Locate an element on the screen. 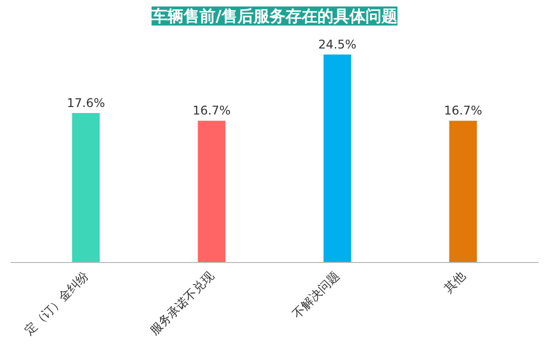 The height and width of the screenshot is (347, 550). x-tick-label: 定（订）金纠纷 is located at coordinates (56, 303).